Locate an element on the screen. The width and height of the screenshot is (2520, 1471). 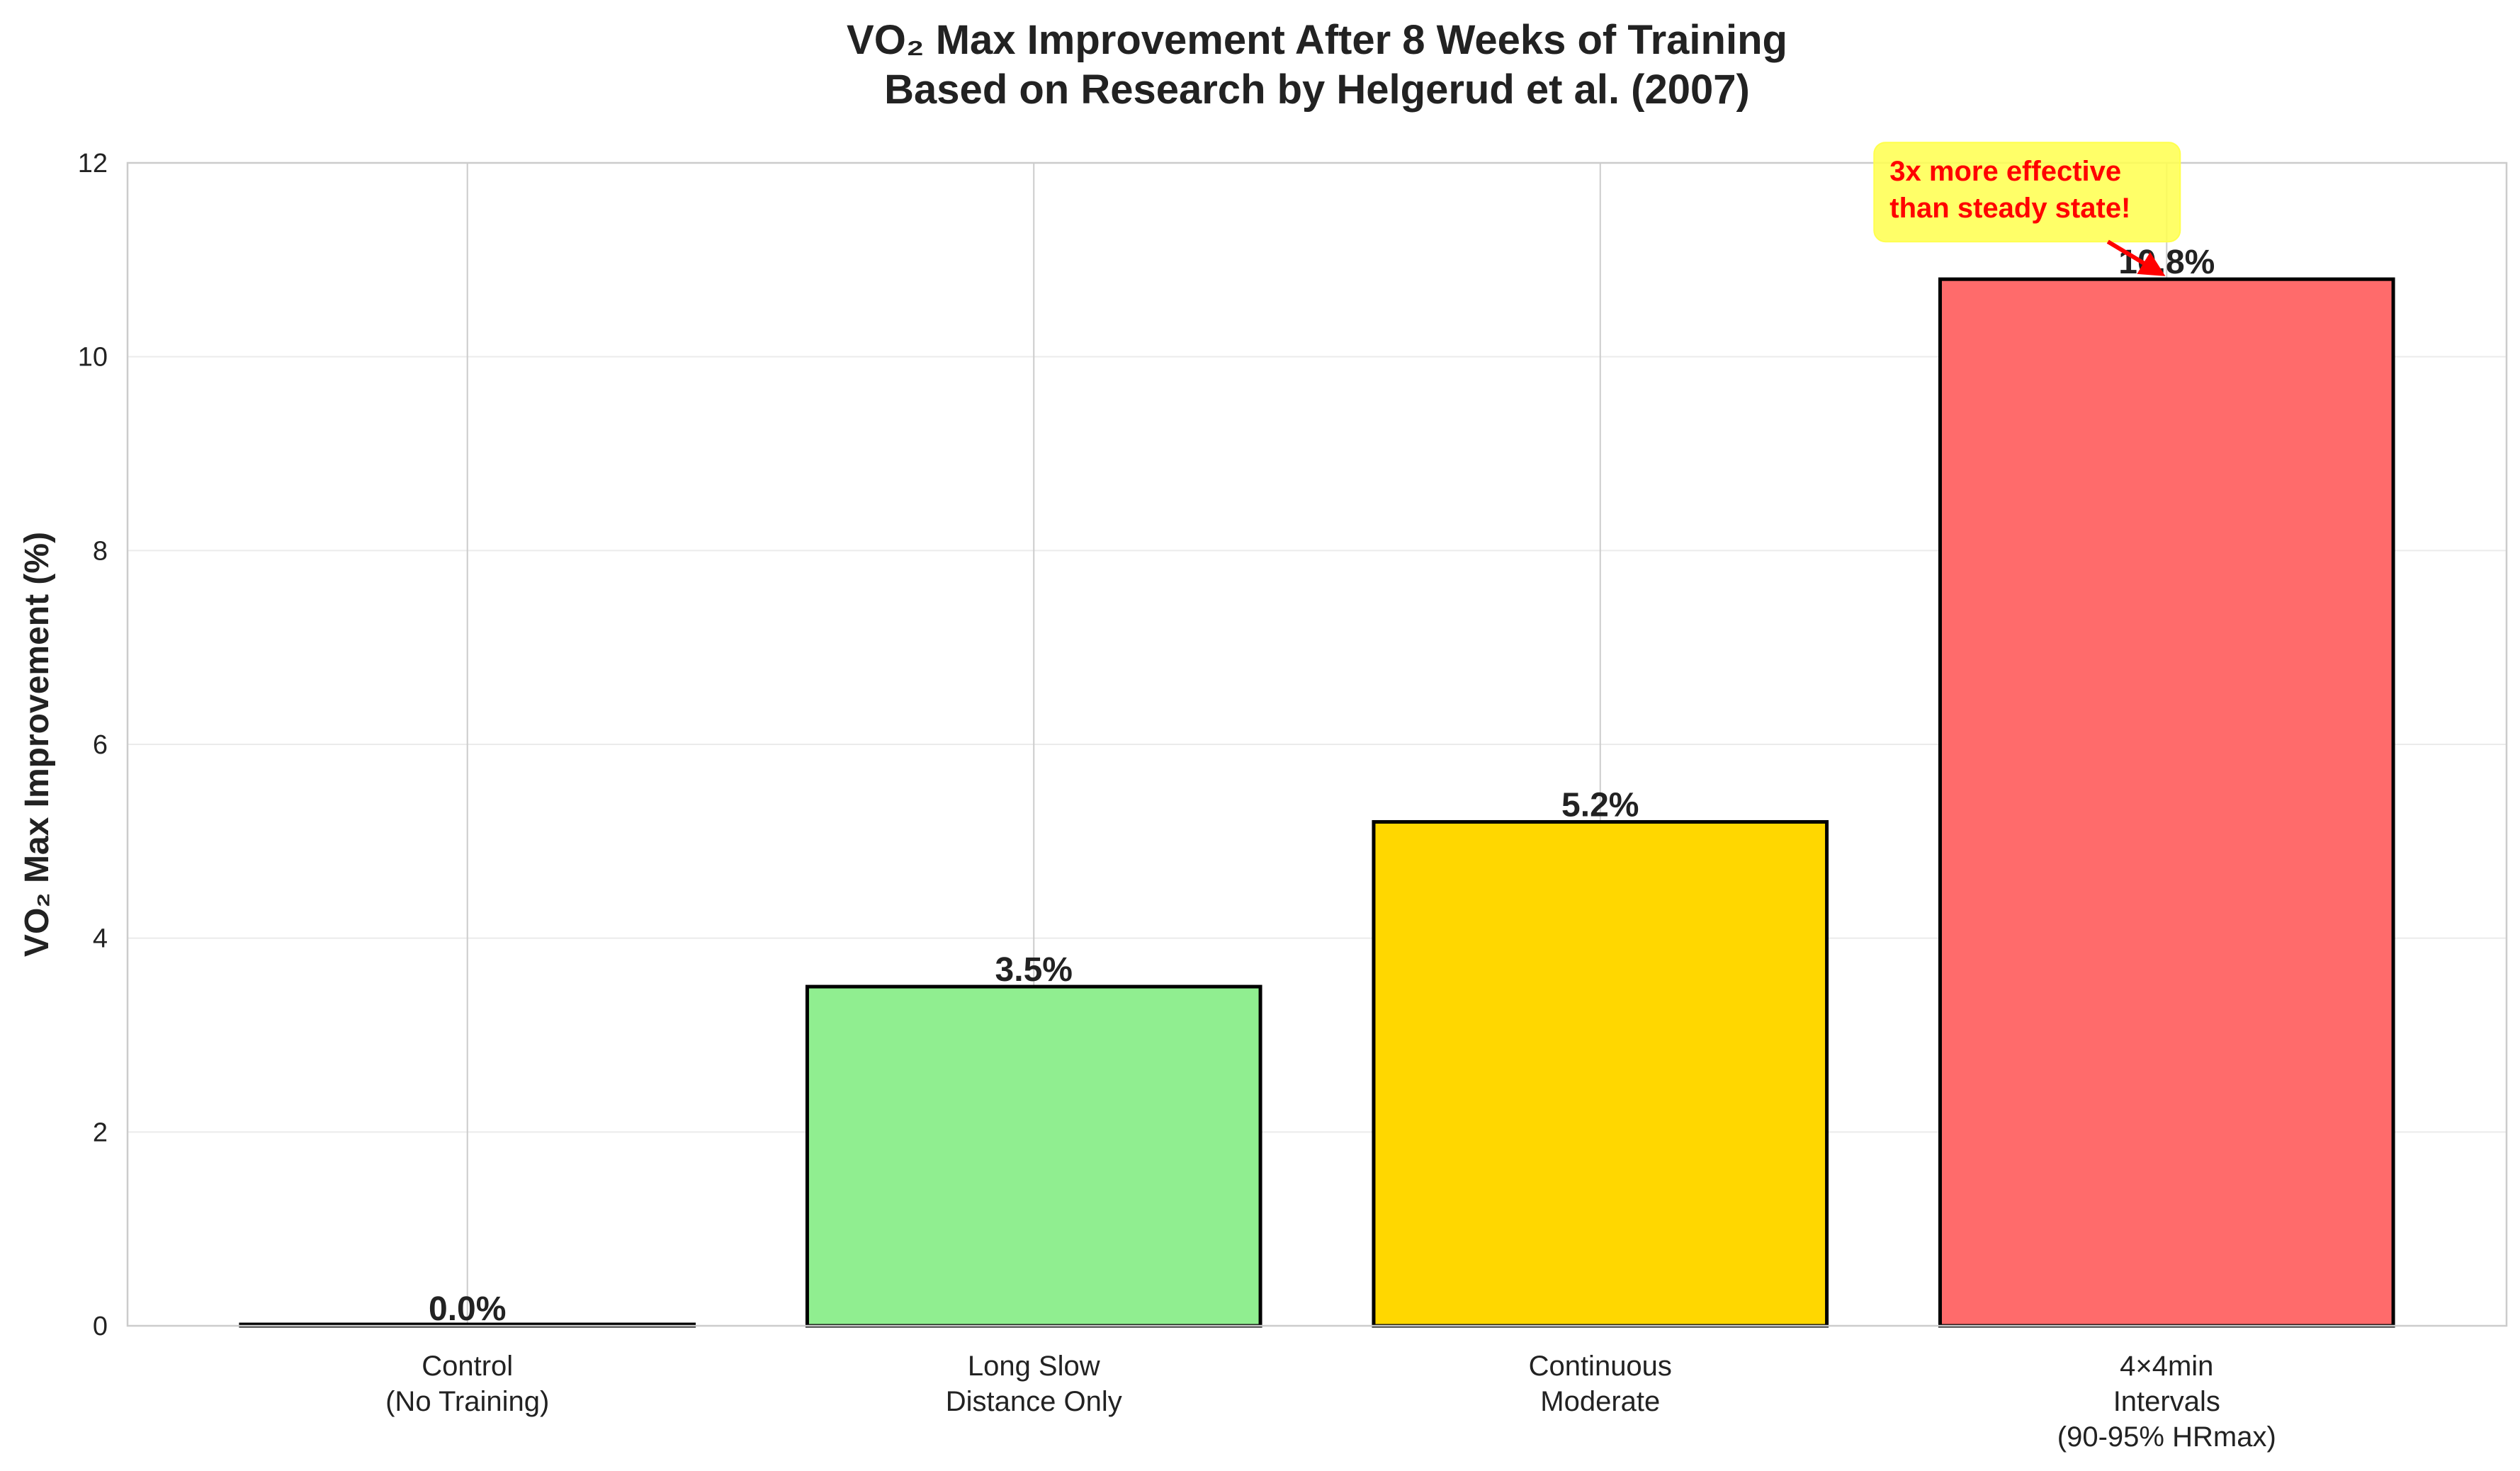
y-tick-label: 2 is located at coordinates (100, 1132).